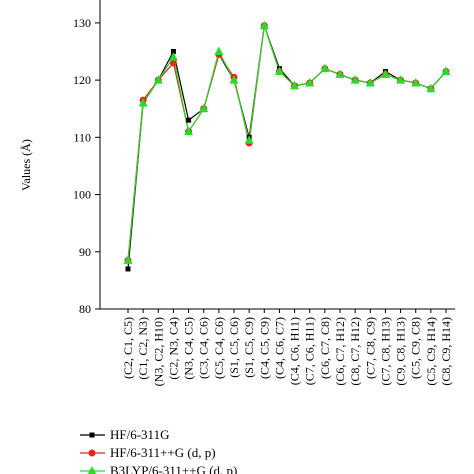 The width and height of the screenshot is (474, 474). I want to click on x-tick-label: (C8, C9, H14), so click(446, 351).